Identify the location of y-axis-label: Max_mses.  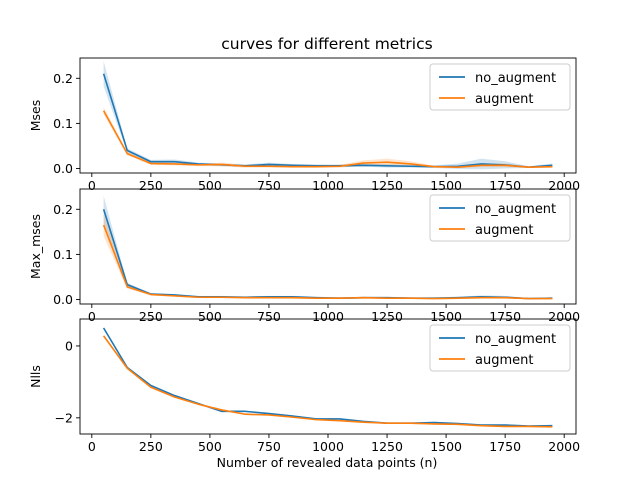
(35, 246).